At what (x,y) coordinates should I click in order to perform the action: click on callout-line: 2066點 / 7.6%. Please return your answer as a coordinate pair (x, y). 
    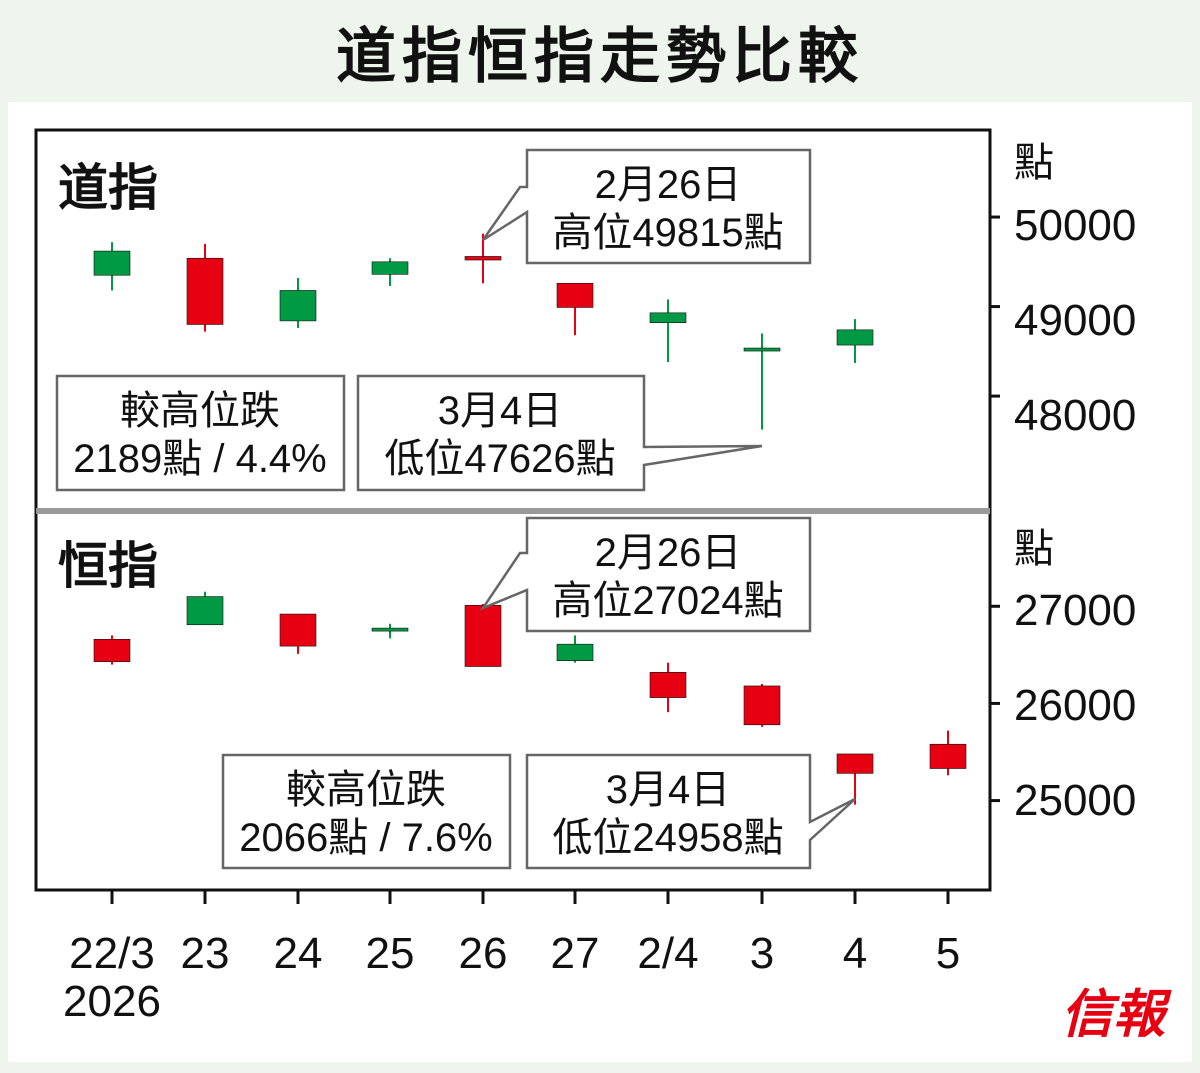
    Looking at the image, I should click on (366, 838).